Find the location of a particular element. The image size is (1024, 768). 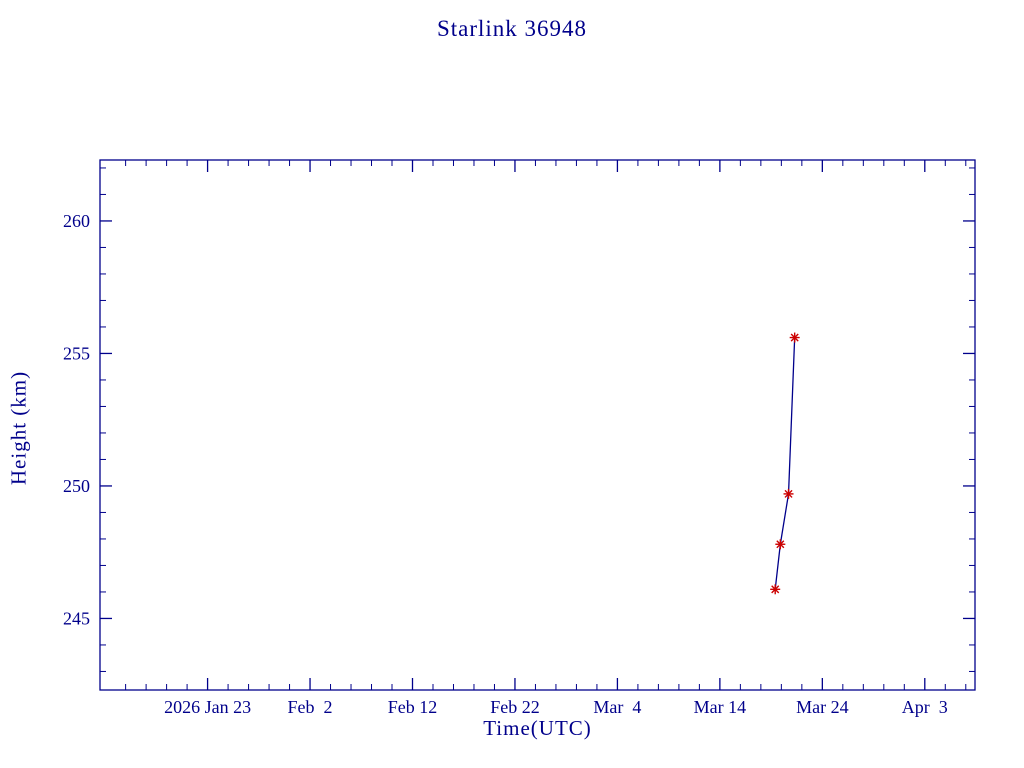

x-tick-label: 2026 Jan 23 is located at coordinates (207, 707).